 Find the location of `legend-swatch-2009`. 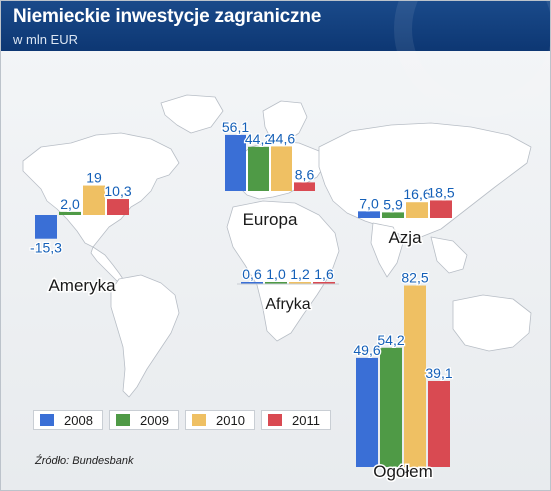

legend-swatch-2009 is located at coordinates (123, 420).